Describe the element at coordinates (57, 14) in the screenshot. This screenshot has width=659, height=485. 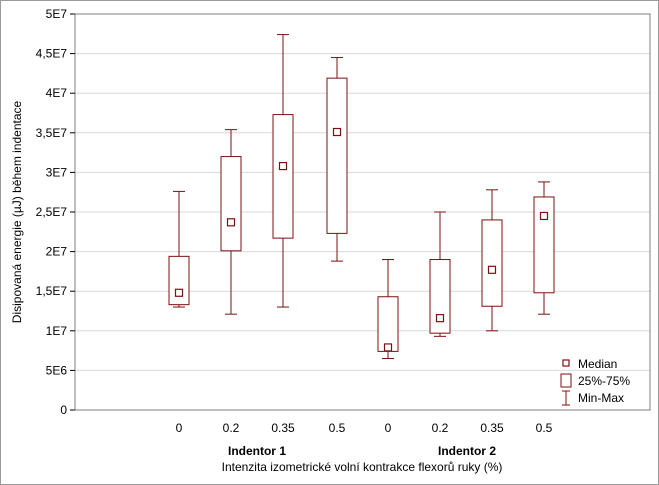
I see `y-tick-label: 5E7` at that location.